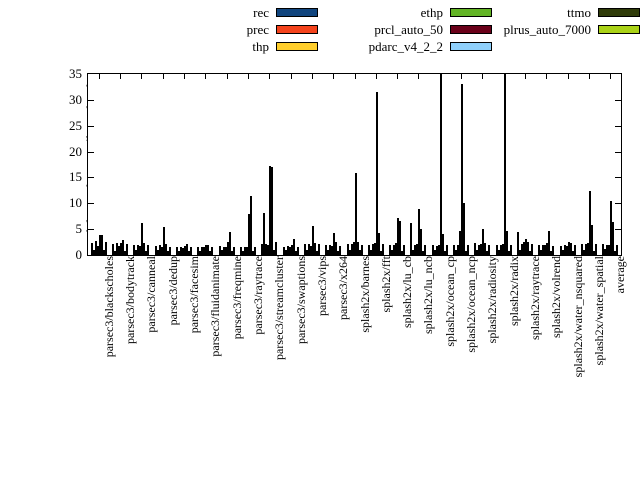 This screenshot has height=480, width=640. What do you see at coordinates (75, 99) in the screenshot?
I see `y-tick-label: 30` at bounding box center [75, 99].